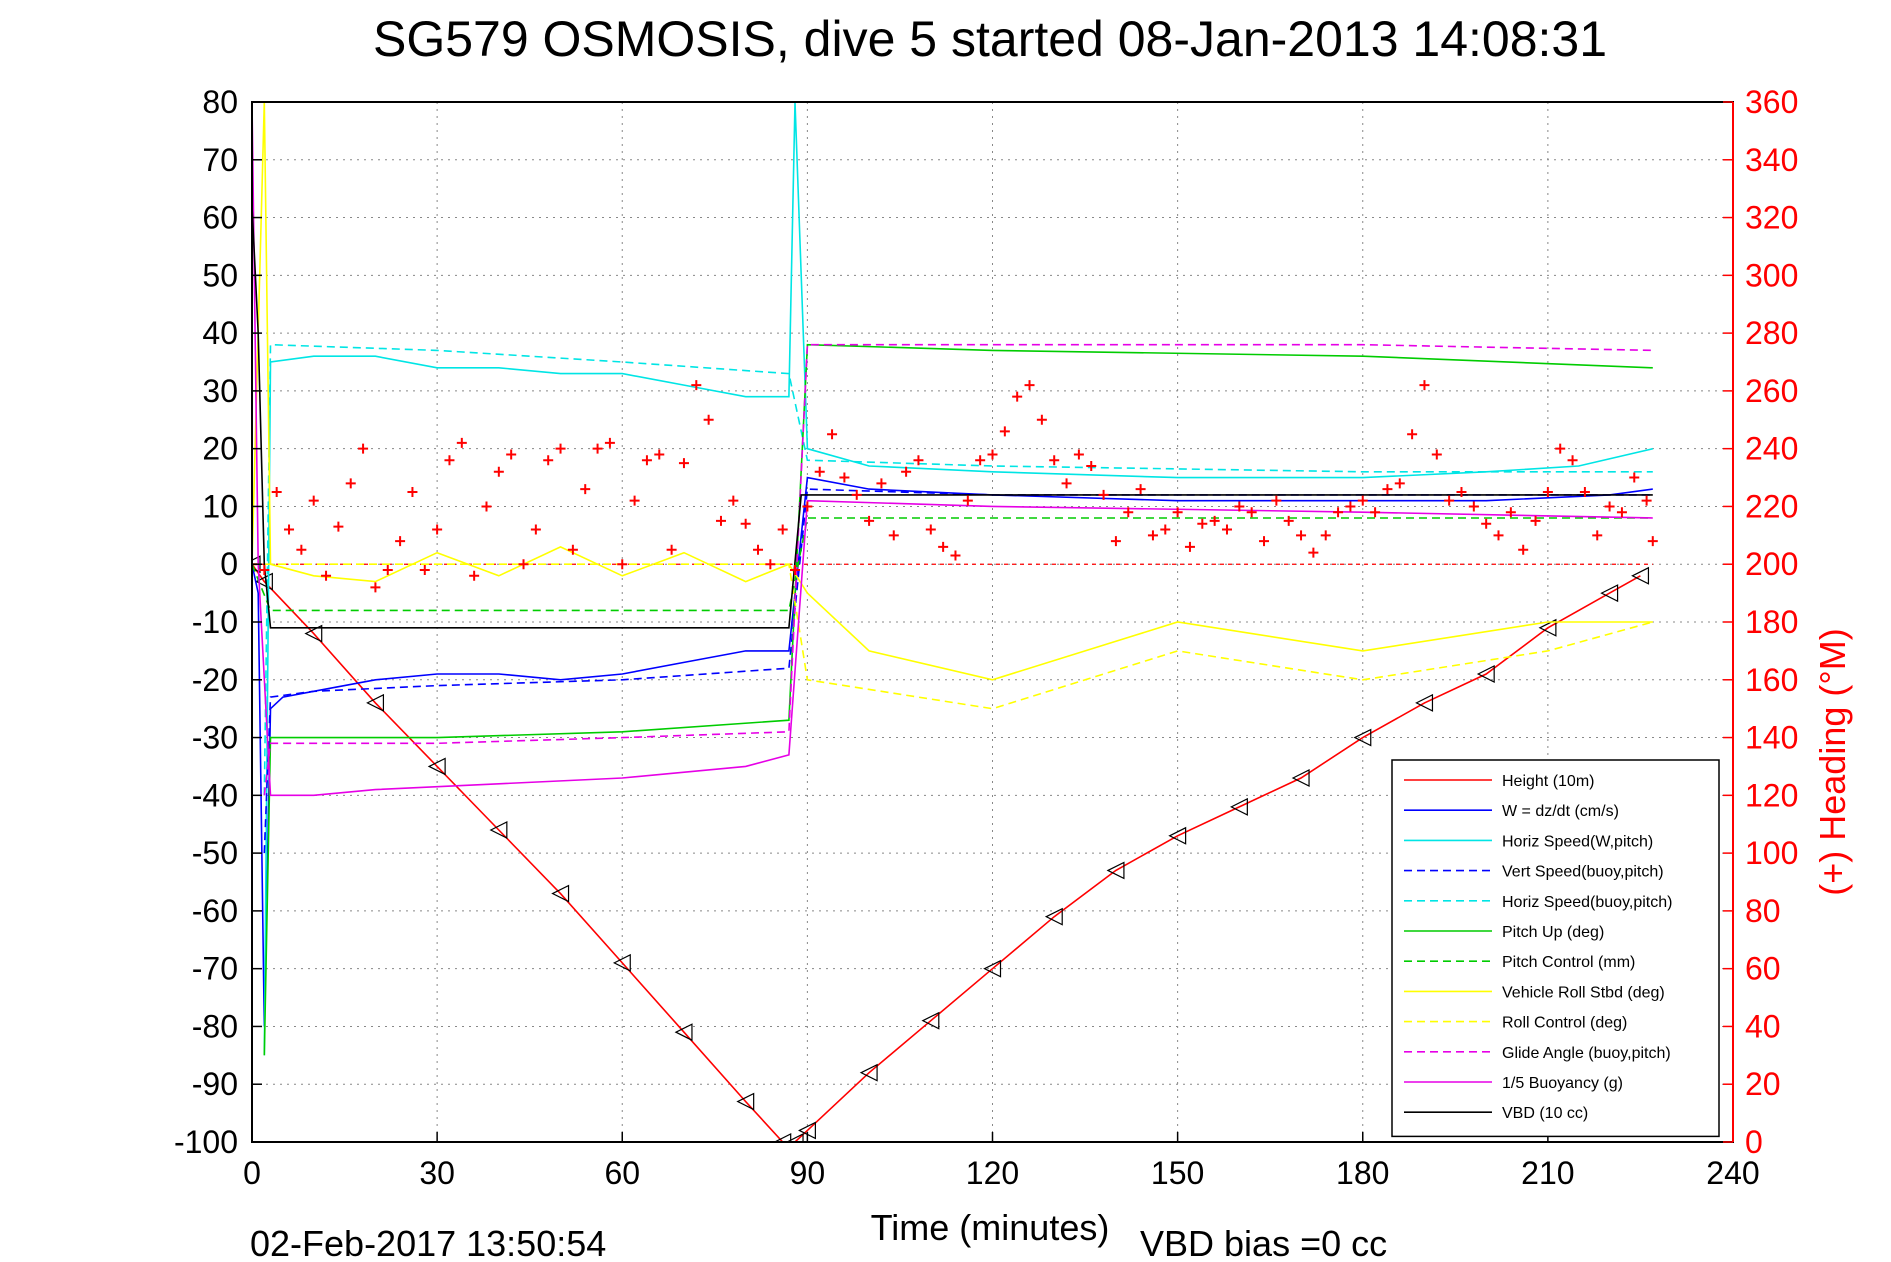 This screenshot has height=1262, width=1891. Describe the element at coordinates (1545, 1113) in the screenshot. I see `legend-entry-label: VBD (10 cc)` at that location.